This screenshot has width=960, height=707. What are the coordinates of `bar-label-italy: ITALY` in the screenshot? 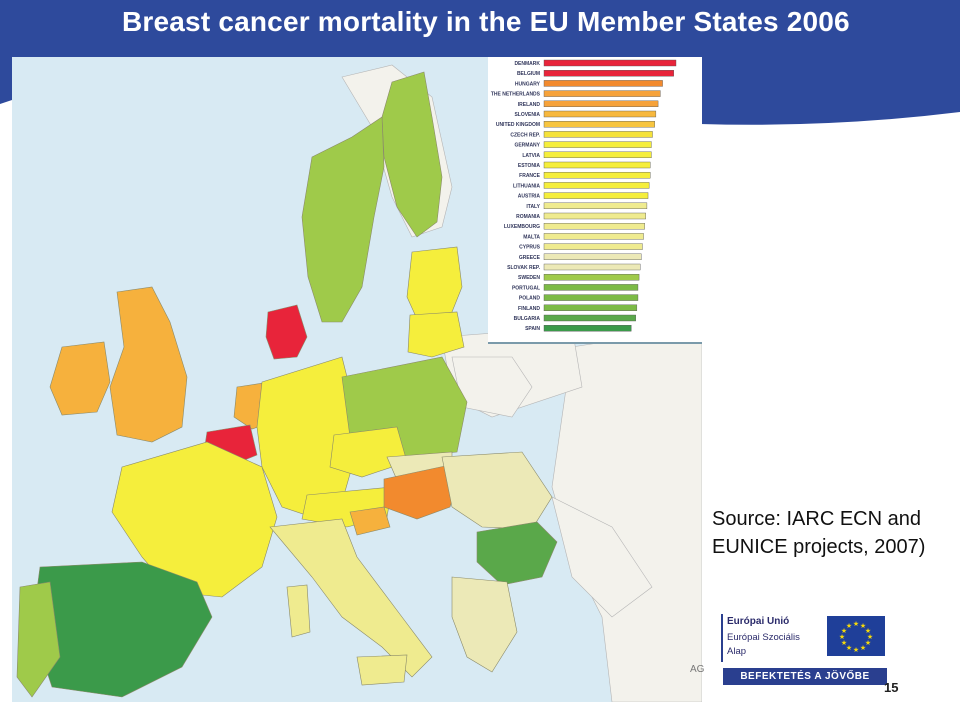 It's located at (533, 207).